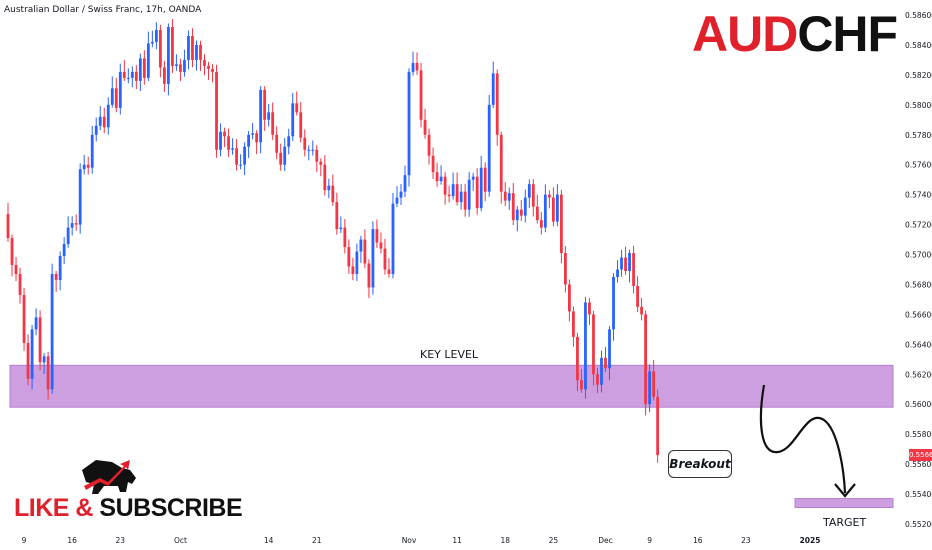  What do you see at coordinates (920, 455) in the screenshot?
I see `last-price-tag: 0.55662` at bounding box center [920, 455].